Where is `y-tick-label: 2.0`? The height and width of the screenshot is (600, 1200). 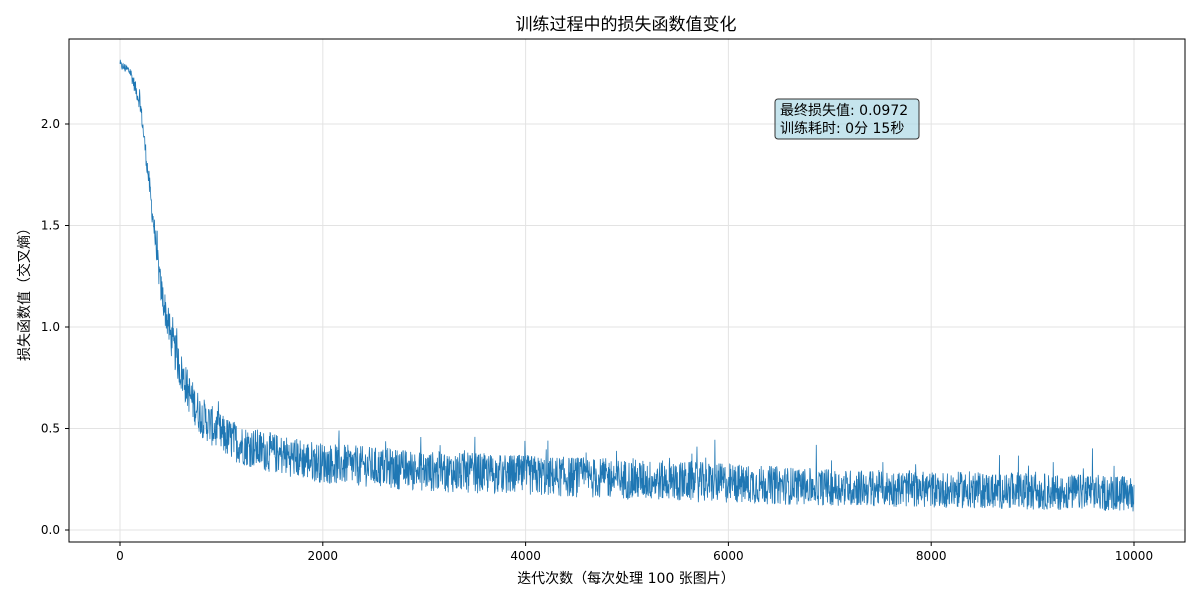
y-tick-label: 2.0 is located at coordinates (50, 124).